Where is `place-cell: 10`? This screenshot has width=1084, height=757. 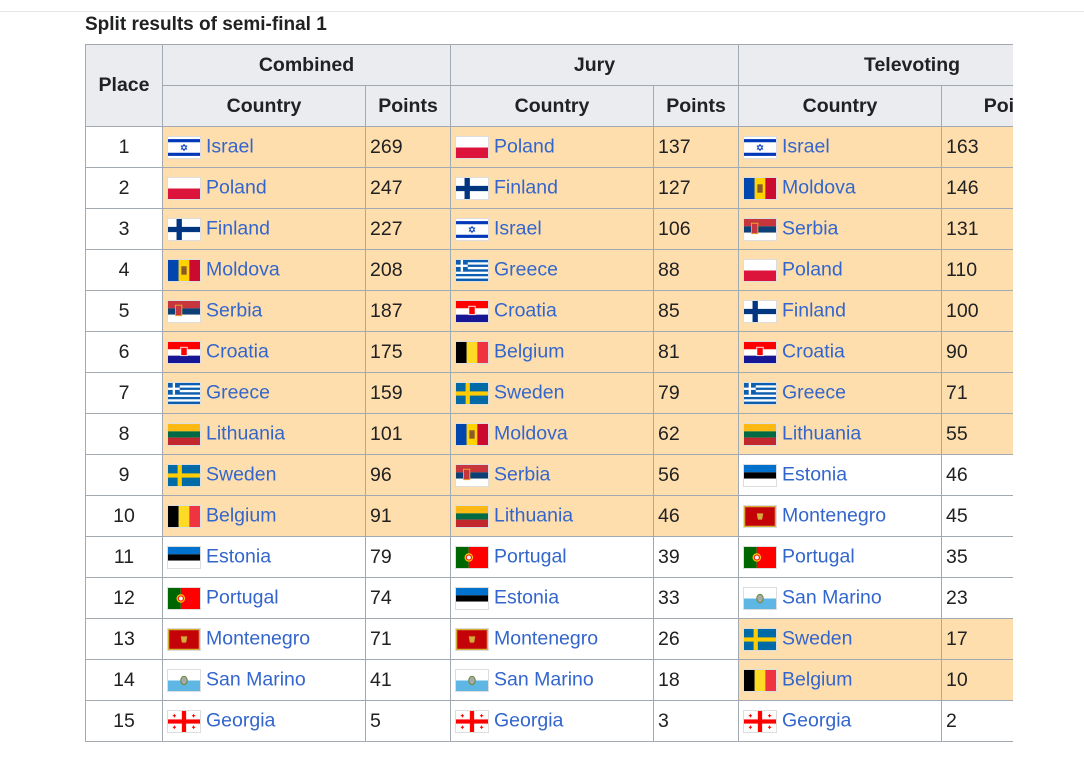
place-cell: 10 is located at coordinates (124, 516).